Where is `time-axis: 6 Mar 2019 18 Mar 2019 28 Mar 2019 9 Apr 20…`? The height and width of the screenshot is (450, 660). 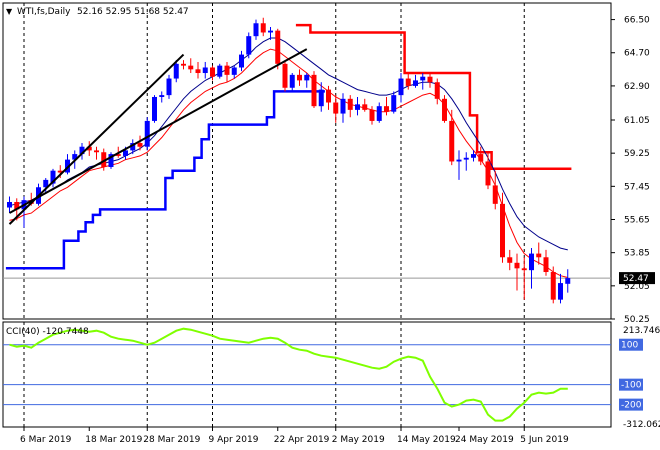
time-axis: 6 Mar 2019 18 Mar 2019 28 Mar 2019 9 Apr 20… is located at coordinates (294, 436).